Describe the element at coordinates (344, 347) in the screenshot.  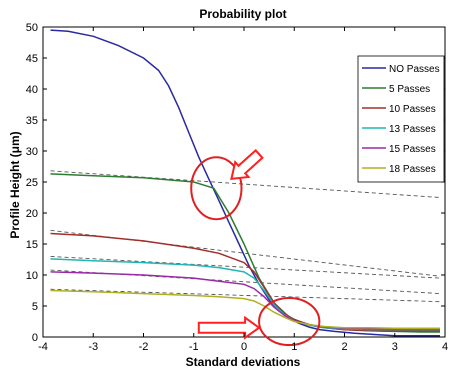
I see `x-tick-label: 2` at that location.